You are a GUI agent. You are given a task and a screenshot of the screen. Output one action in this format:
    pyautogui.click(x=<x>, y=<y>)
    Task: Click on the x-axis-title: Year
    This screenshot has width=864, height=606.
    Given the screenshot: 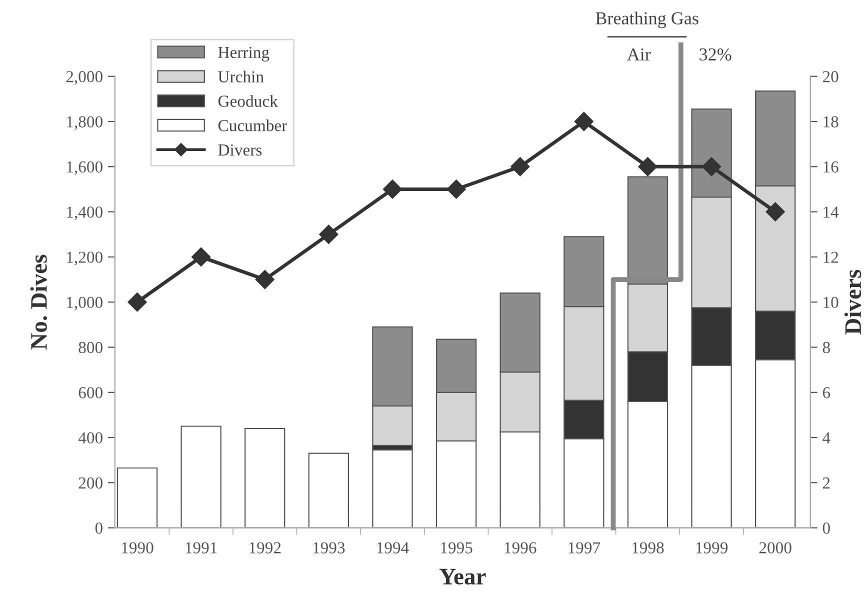 What is the action you would take?
    pyautogui.click(x=462, y=576)
    